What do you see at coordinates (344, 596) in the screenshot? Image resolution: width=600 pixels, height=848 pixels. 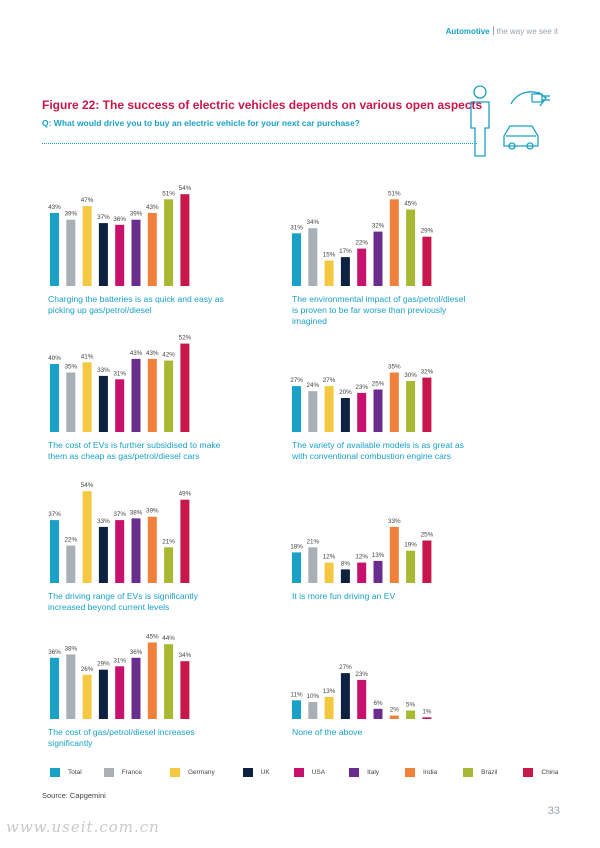 I see `chart-caption: It is more fun driving an EV` at bounding box center [344, 596].